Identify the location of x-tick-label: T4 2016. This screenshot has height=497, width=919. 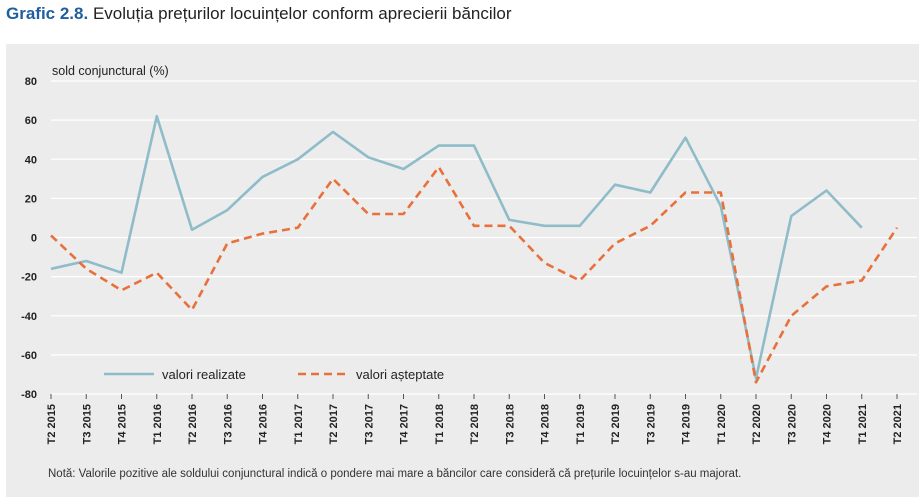
(264, 424).